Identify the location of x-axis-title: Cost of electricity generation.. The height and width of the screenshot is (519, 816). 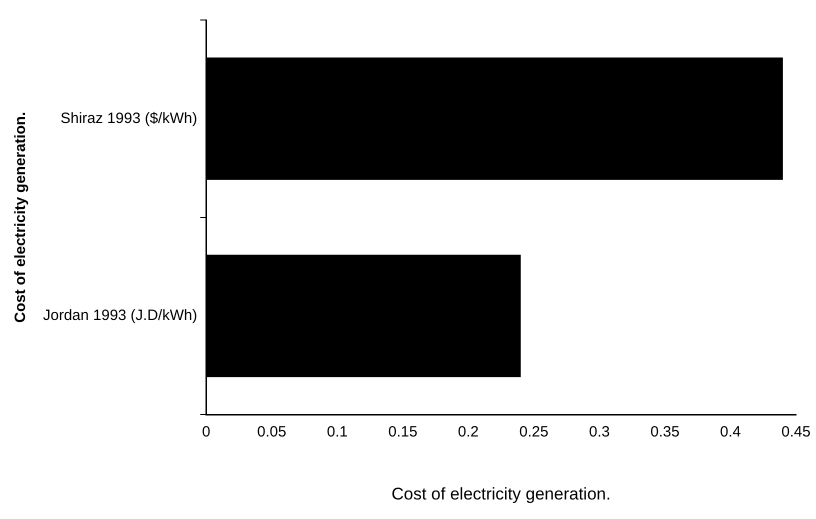
(501, 494).